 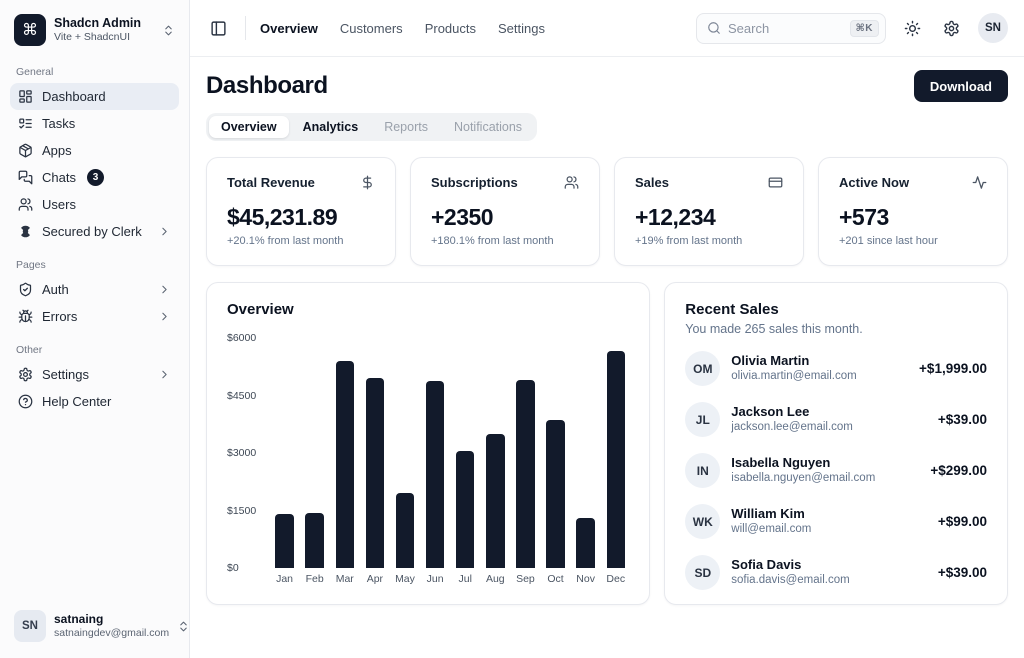 I want to click on chart-column: Dec, so click(x=615, y=461).